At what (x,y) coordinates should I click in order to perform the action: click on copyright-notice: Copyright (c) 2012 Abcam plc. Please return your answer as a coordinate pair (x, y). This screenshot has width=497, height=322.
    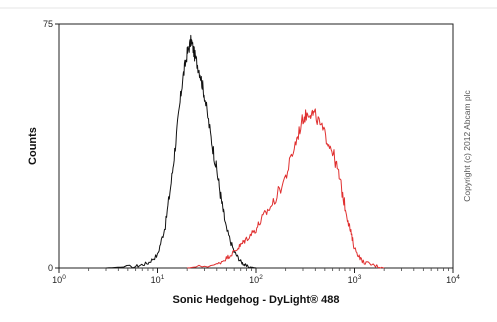
    Looking at the image, I should click on (467, 146).